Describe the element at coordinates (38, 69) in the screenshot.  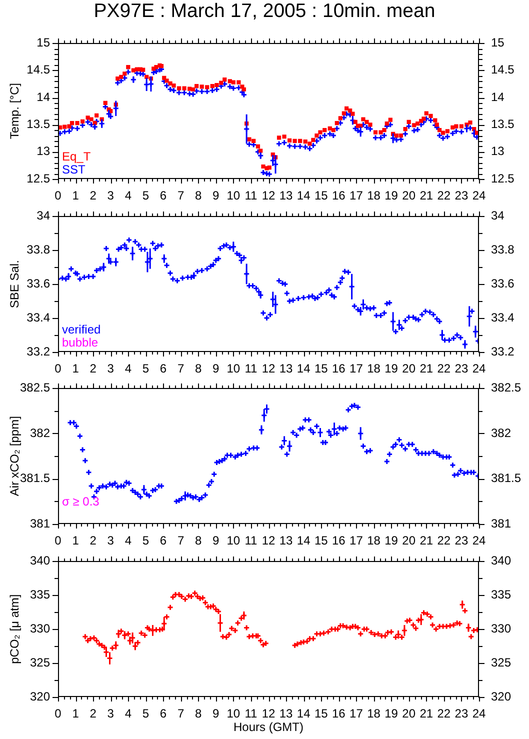
I see `y-tick-label: 14.5` at that location.